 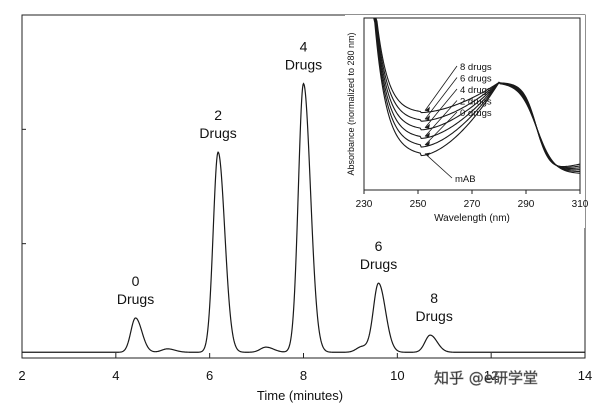 I want to click on peak-label-count: 6, so click(x=379, y=246).